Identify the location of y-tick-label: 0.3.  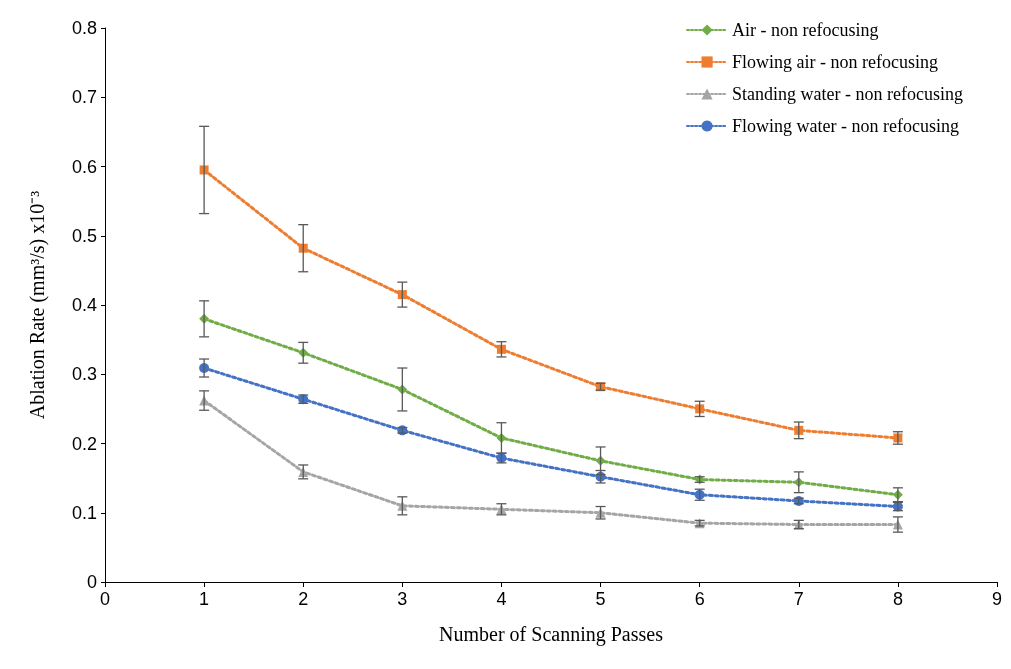
(84, 374).